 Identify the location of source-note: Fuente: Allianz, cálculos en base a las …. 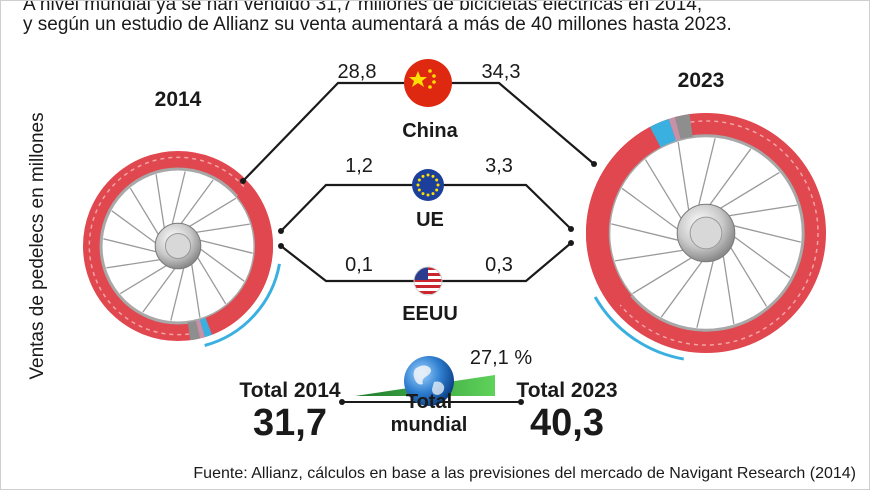
(524, 473).